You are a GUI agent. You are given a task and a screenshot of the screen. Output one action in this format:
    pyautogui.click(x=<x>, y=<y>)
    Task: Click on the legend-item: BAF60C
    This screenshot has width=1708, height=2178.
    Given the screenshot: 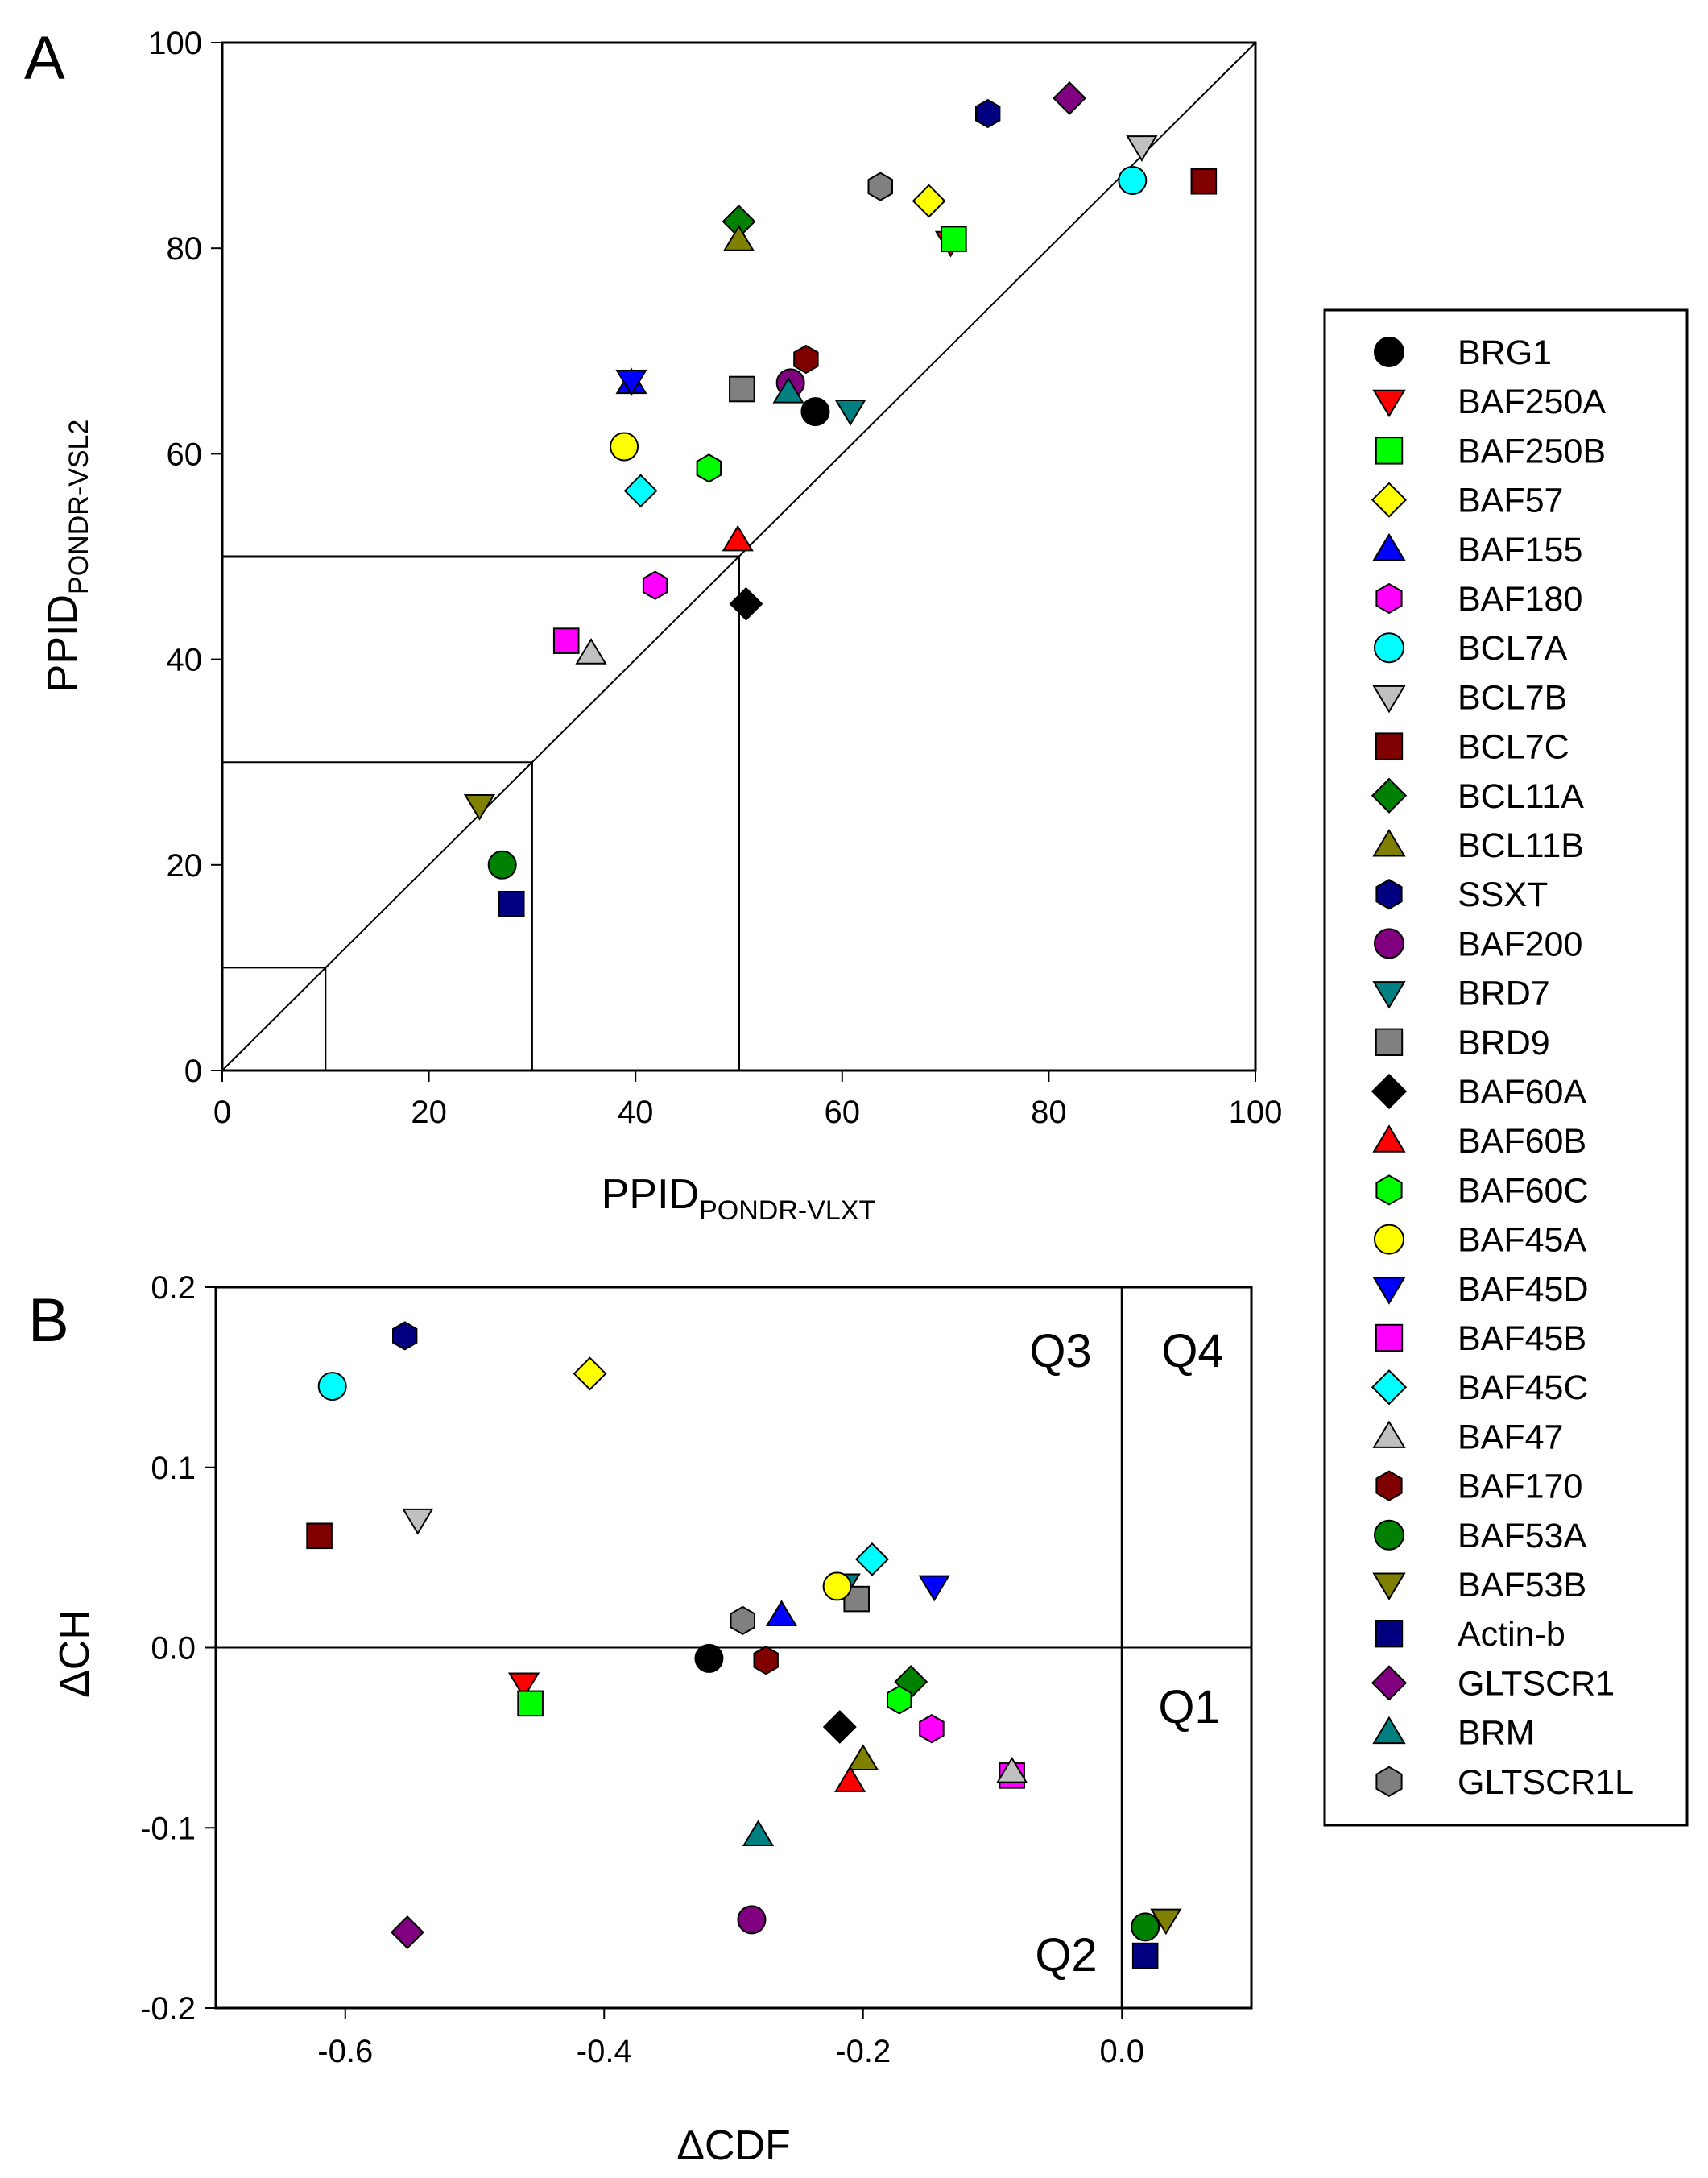 What is the action you would take?
    pyautogui.click(x=1482, y=1190)
    